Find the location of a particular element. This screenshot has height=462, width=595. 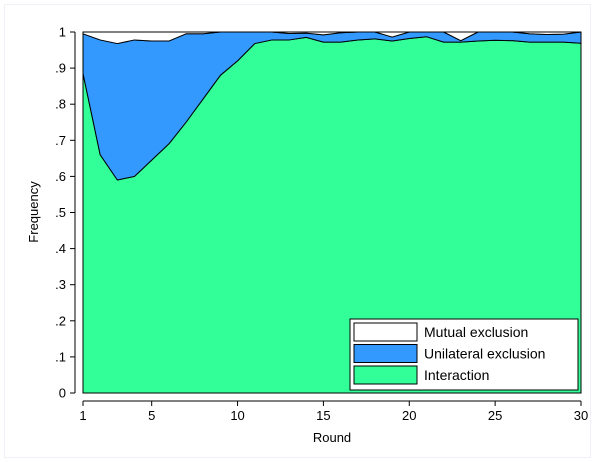

y-tick-label: .7 is located at coordinates (60, 140).